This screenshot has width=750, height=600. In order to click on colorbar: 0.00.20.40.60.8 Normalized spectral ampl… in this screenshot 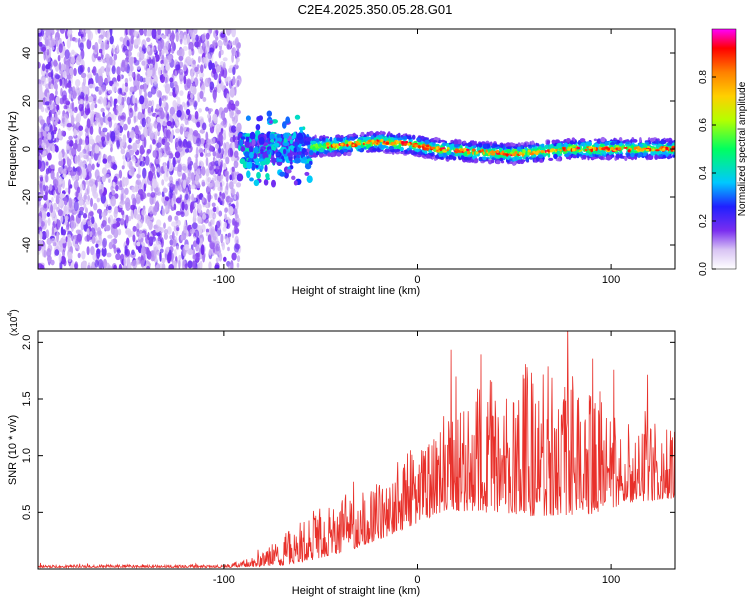, I will do `click(723, 152)`.